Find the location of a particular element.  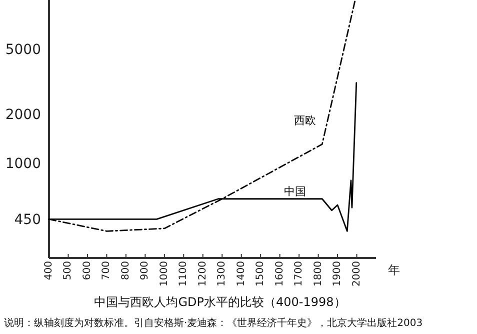

x-tick-label: 1700 is located at coordinates (299, 273).